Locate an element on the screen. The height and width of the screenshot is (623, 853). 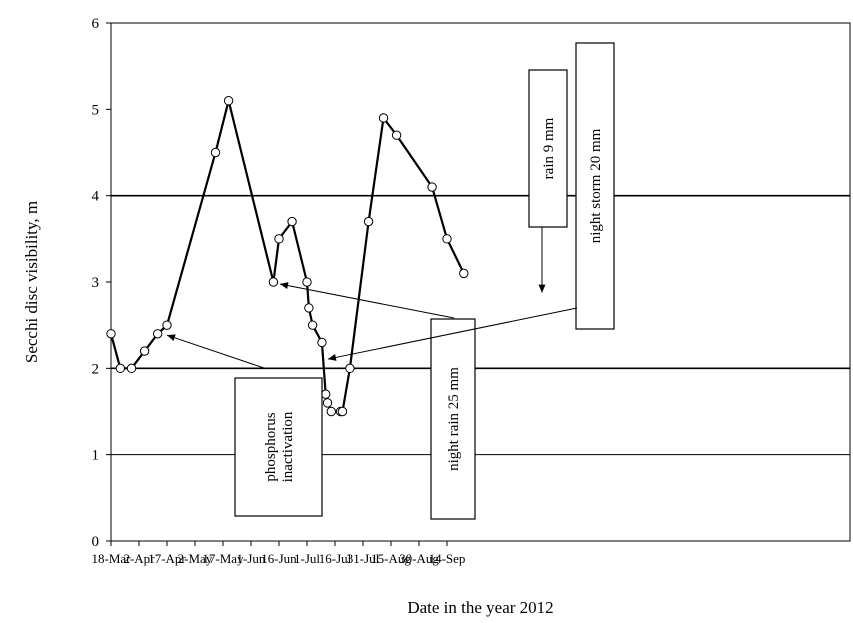
x-tick-label: 1-Jul is located at coordinates (307, 558).